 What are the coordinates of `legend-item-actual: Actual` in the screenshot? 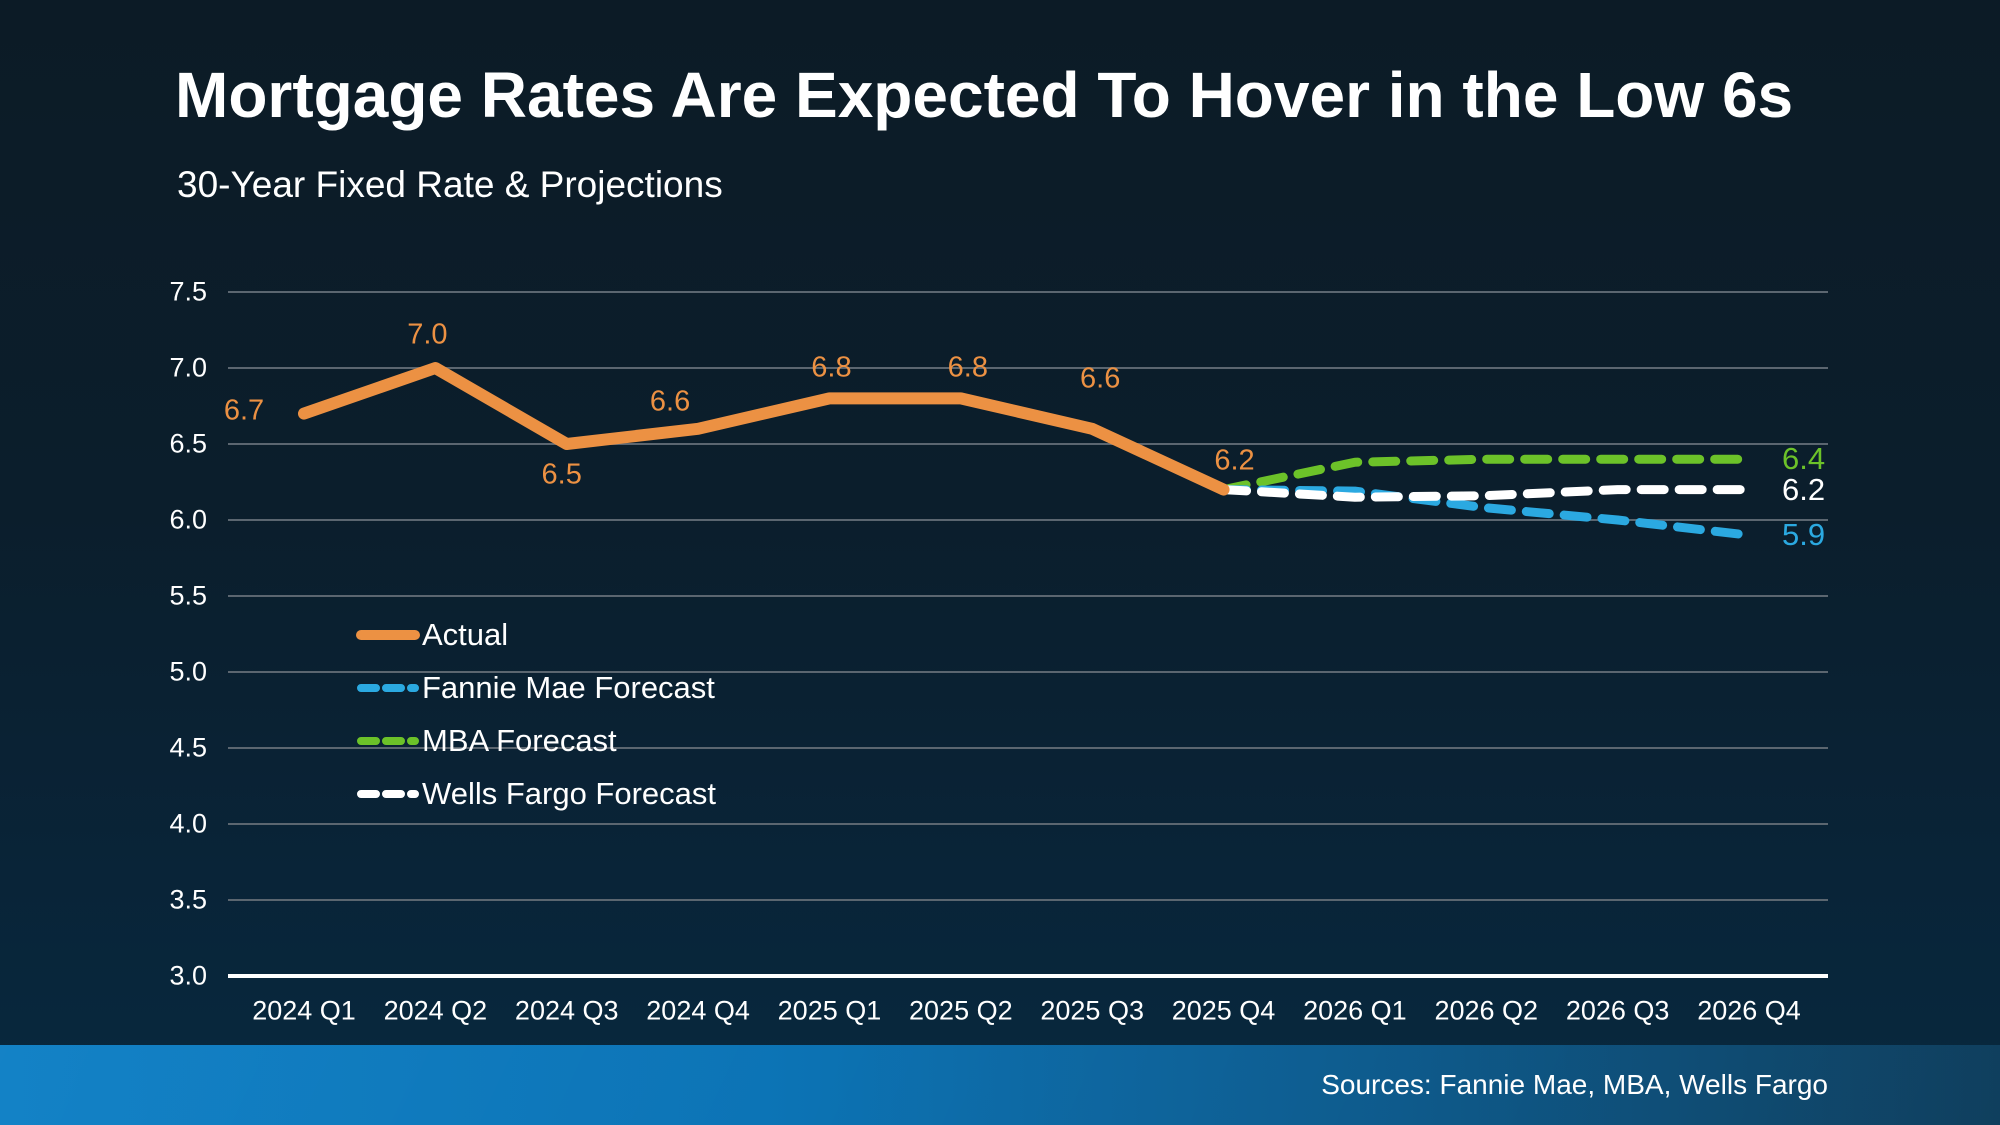 It's located at (536, 634).